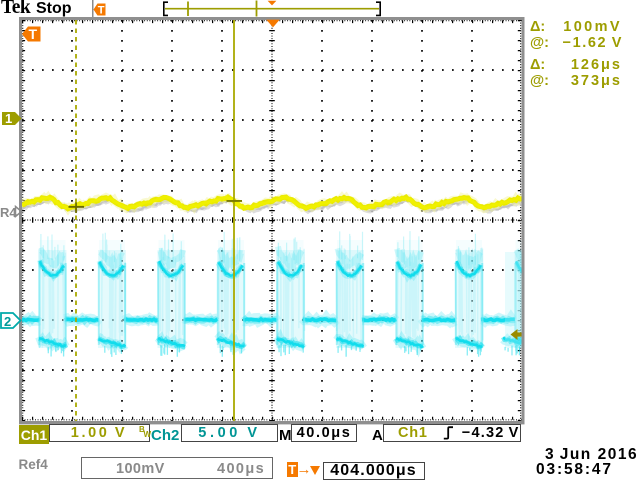  Describe the element at coordinates (8, 118) in the screenshot. I see `svg-text: 1` at that location.